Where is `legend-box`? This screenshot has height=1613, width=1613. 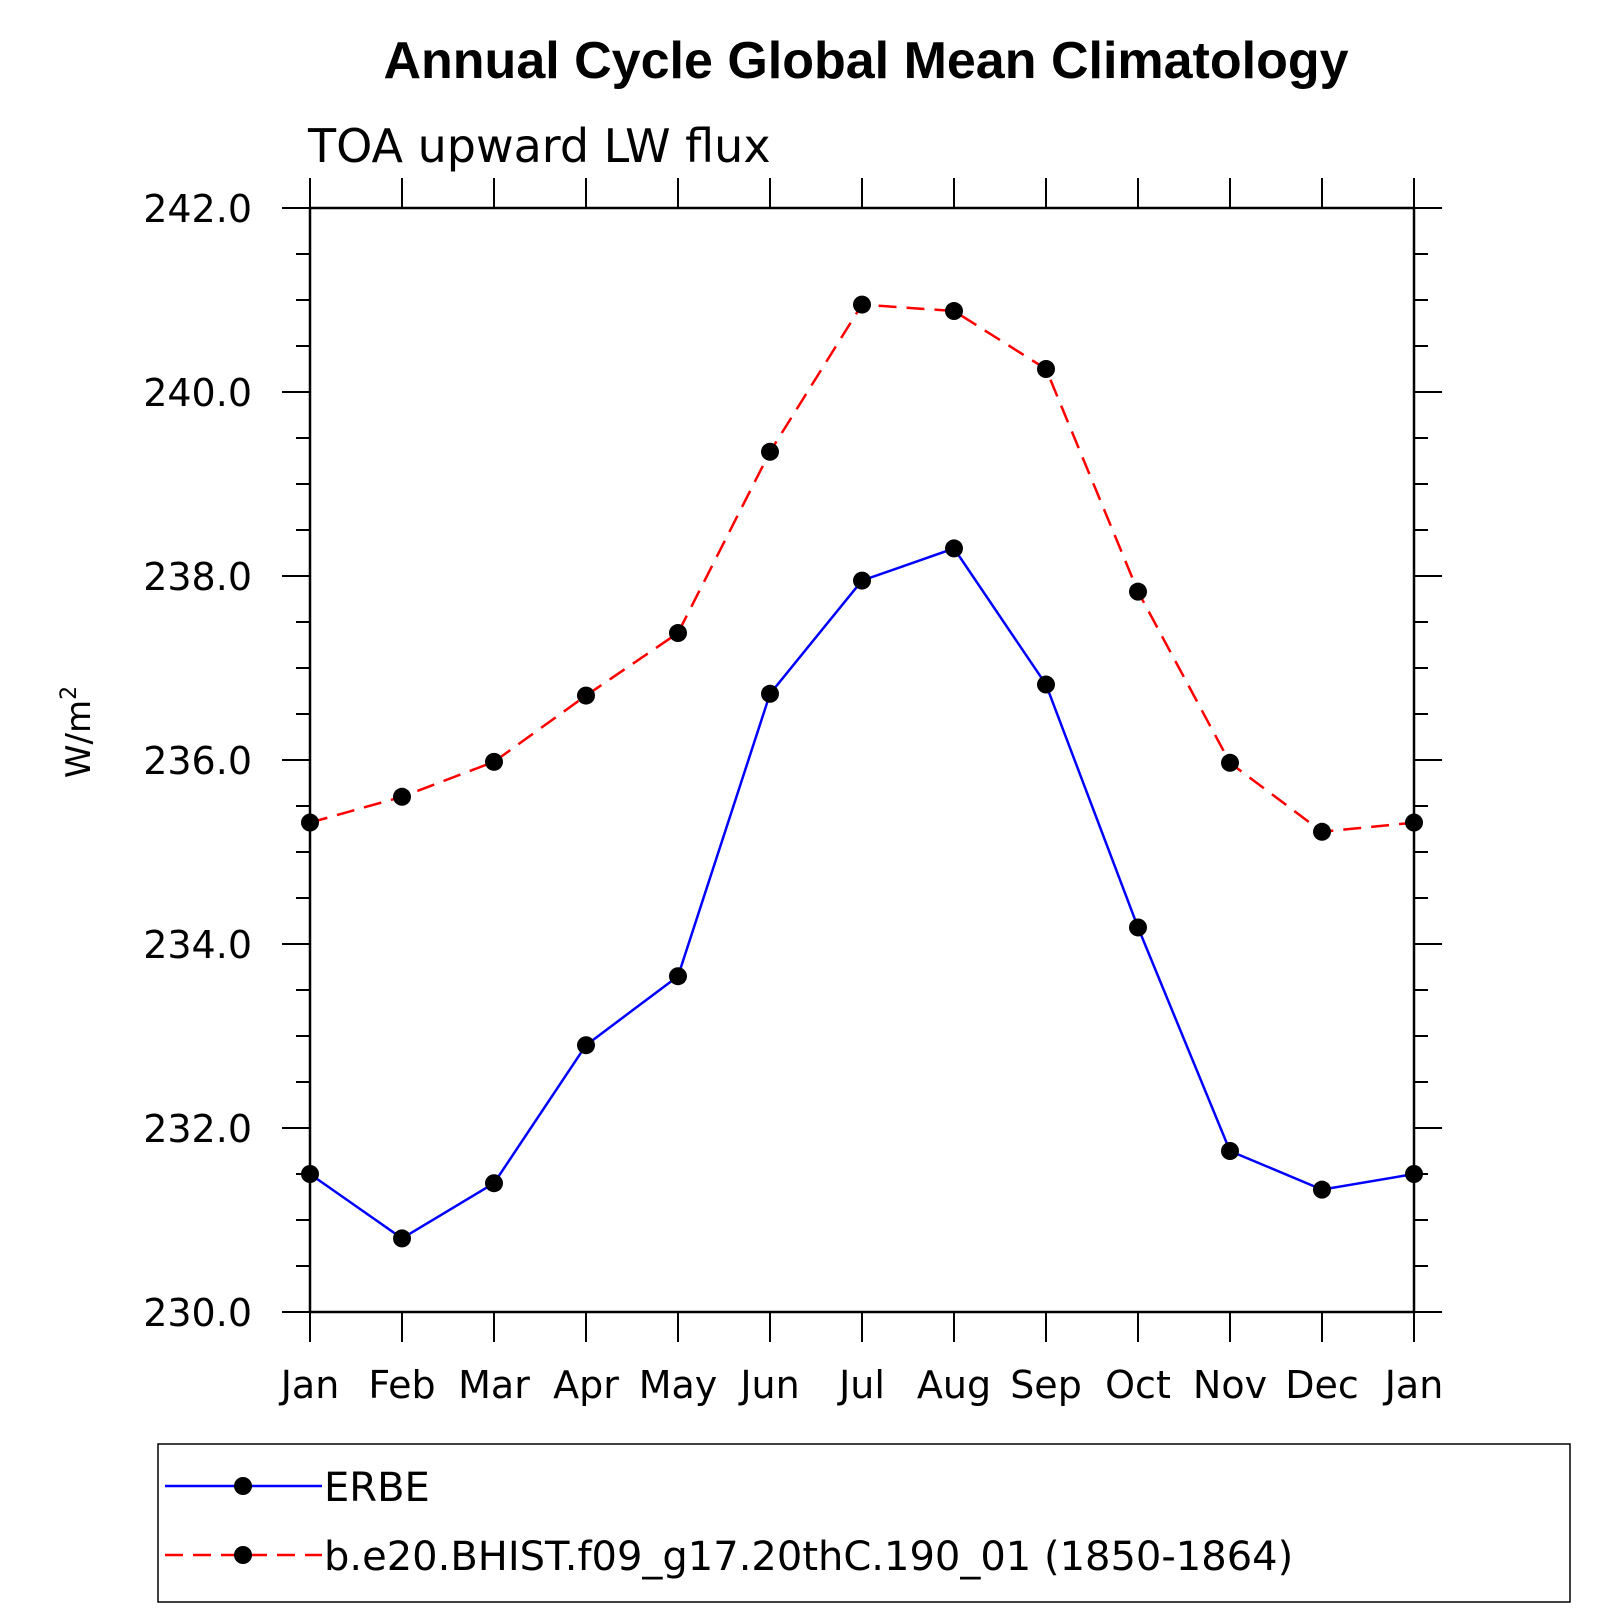
legend-box is located at coordinates (864, 1523).